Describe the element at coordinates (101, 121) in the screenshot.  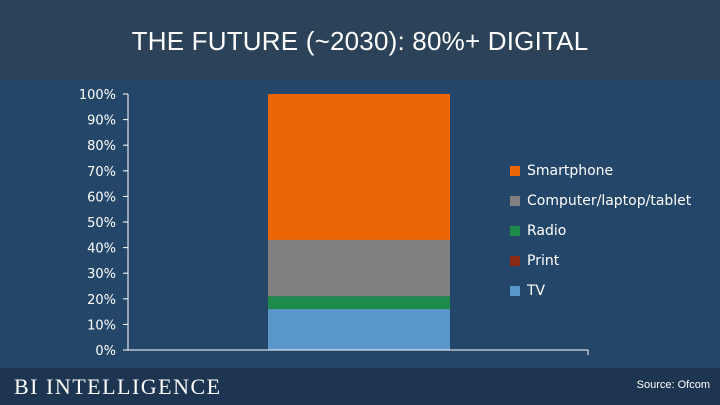
I see `y-tick-label: 90%` at that location.